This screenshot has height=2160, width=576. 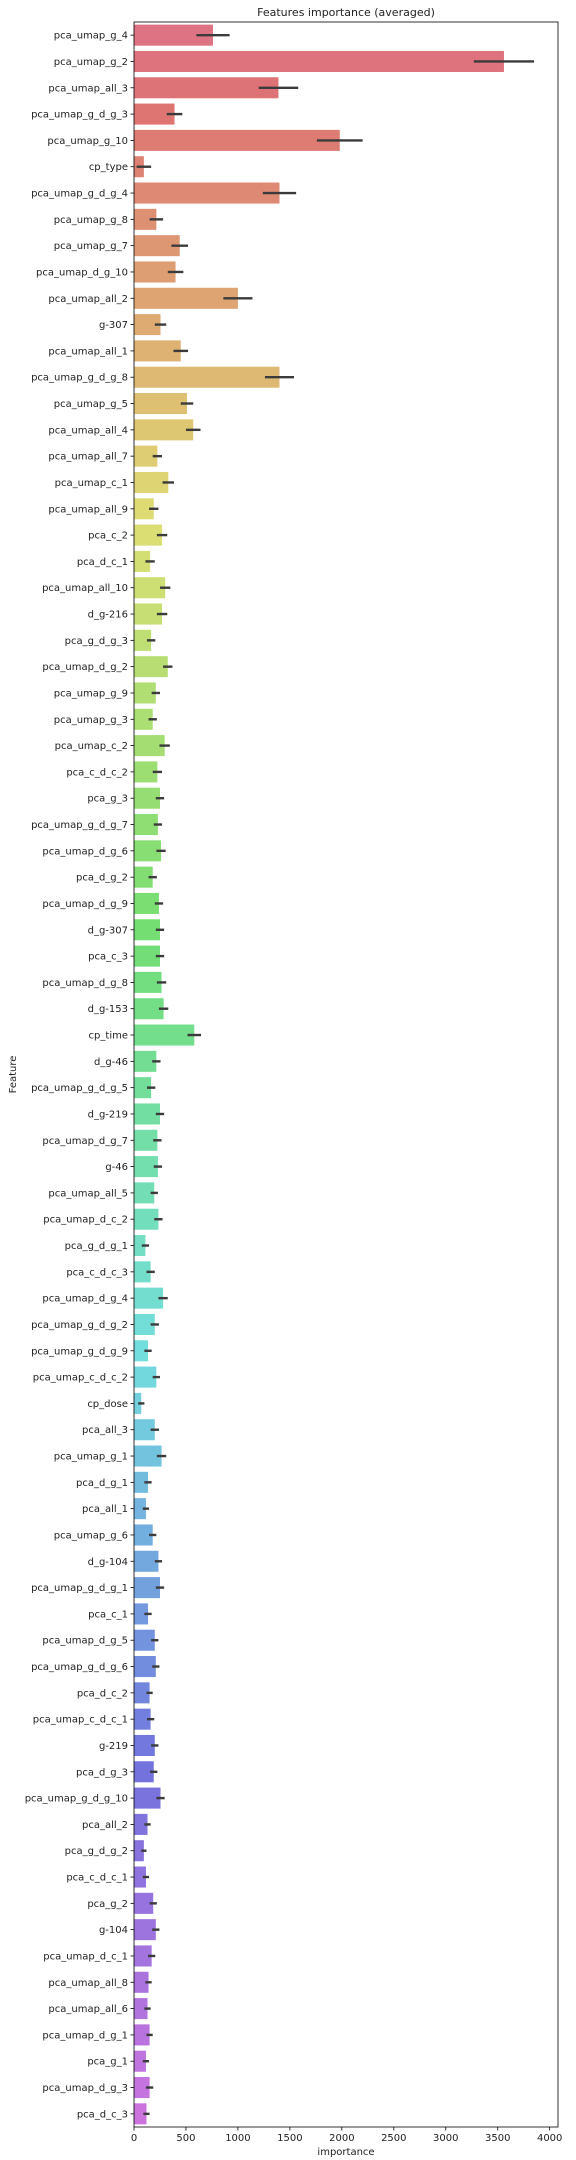 What do you see at coordinates (108, 615) in the screenshot?
I see `ytick-label-d_g-216: d_g-216` at bounding box center [108, 615].